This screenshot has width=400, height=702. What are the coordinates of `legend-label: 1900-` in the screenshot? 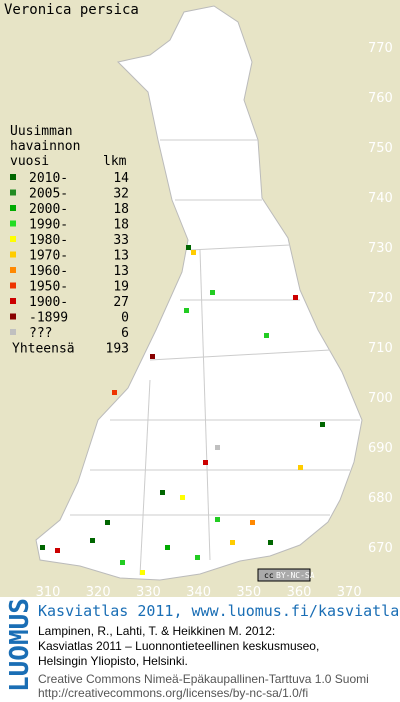 It's located at (48, 302).